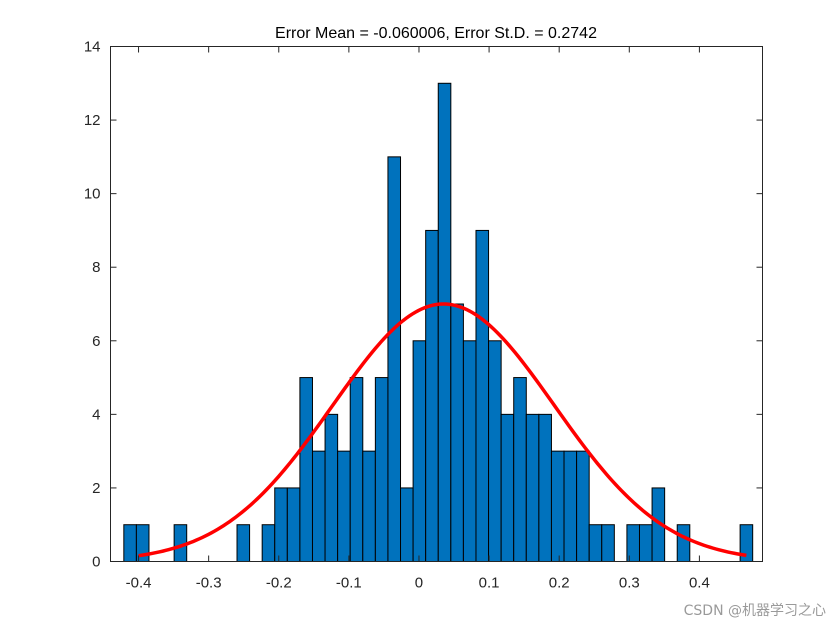 Image resolution: width=840 pixels, height=630 pixels. I want to click on x-tick-label: 0.3, so click(629, 583).